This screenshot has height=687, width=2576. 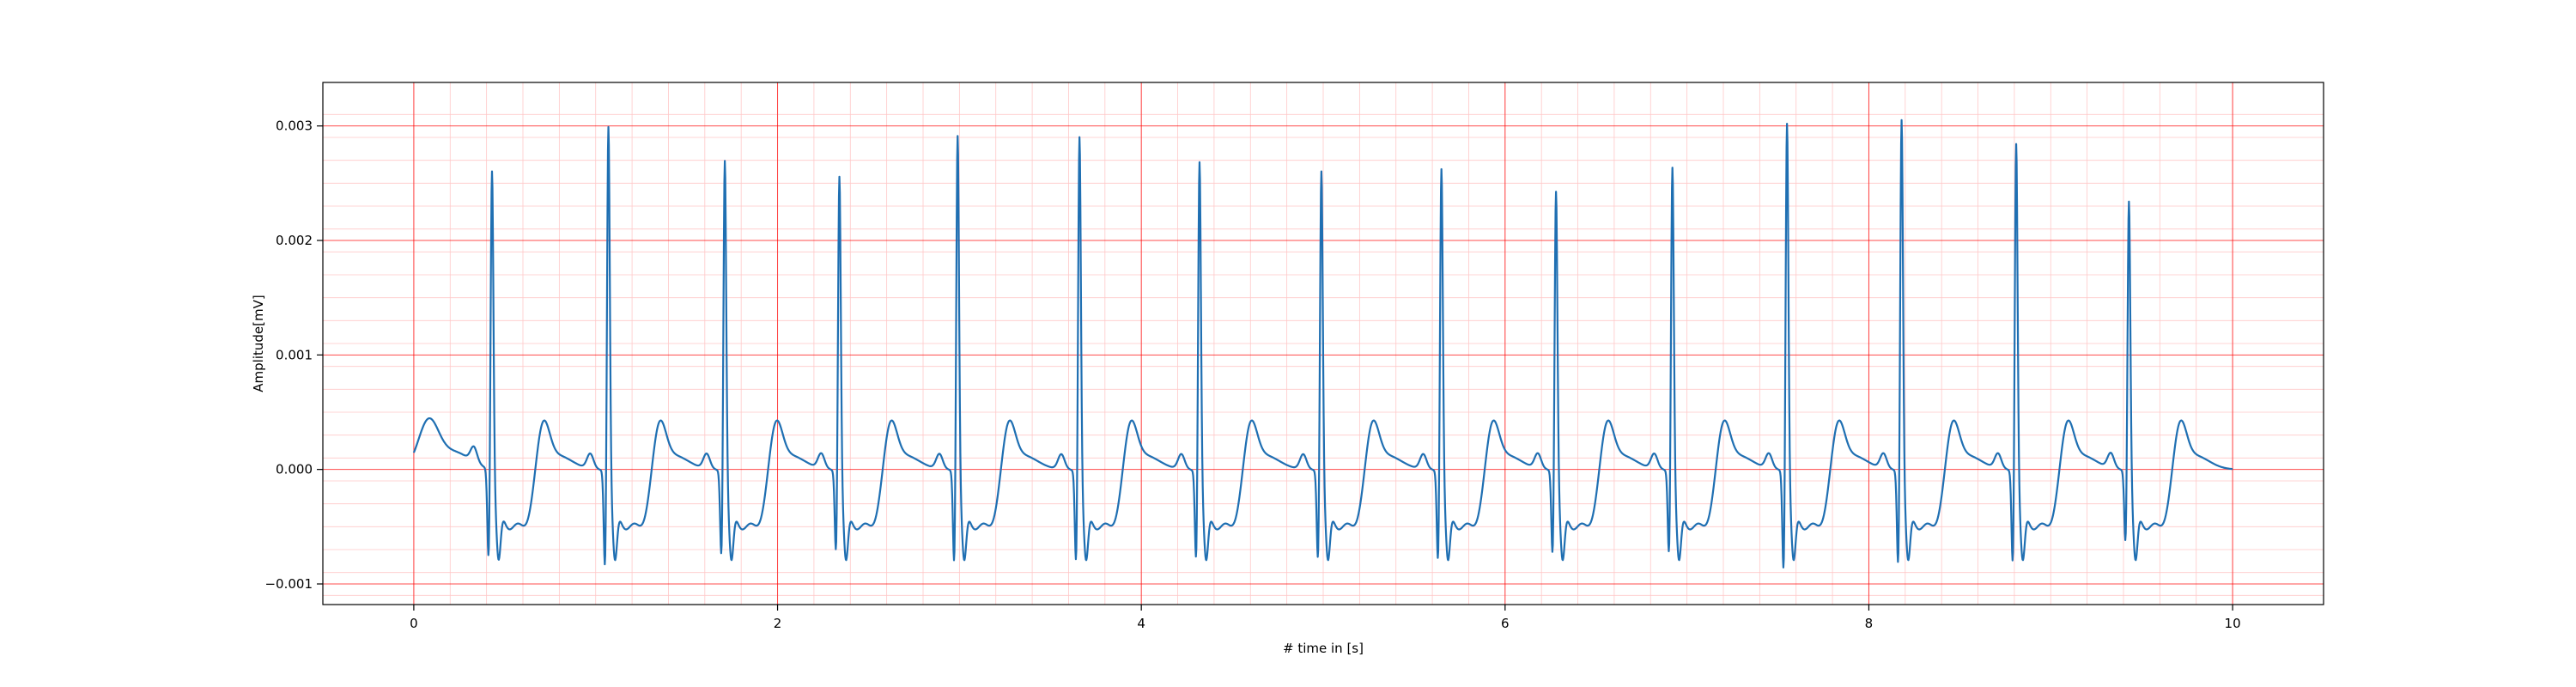 I want to click on x-tick-label: 0, so click(x=414, y=623).